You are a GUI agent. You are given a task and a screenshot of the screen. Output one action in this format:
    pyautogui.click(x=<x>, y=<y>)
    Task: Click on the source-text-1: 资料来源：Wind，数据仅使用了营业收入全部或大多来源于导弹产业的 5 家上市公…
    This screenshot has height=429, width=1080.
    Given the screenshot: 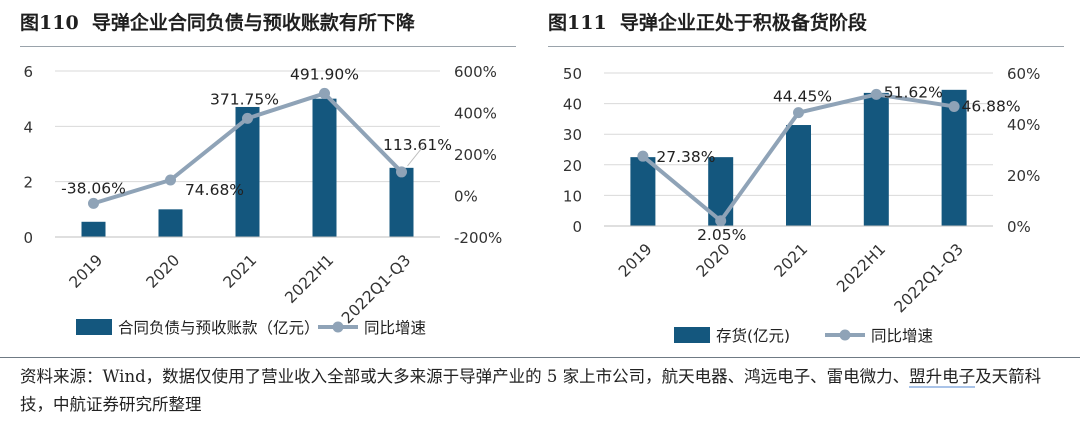 What is the action you would take?
    pyautogui.click(x=465, y=376)
    